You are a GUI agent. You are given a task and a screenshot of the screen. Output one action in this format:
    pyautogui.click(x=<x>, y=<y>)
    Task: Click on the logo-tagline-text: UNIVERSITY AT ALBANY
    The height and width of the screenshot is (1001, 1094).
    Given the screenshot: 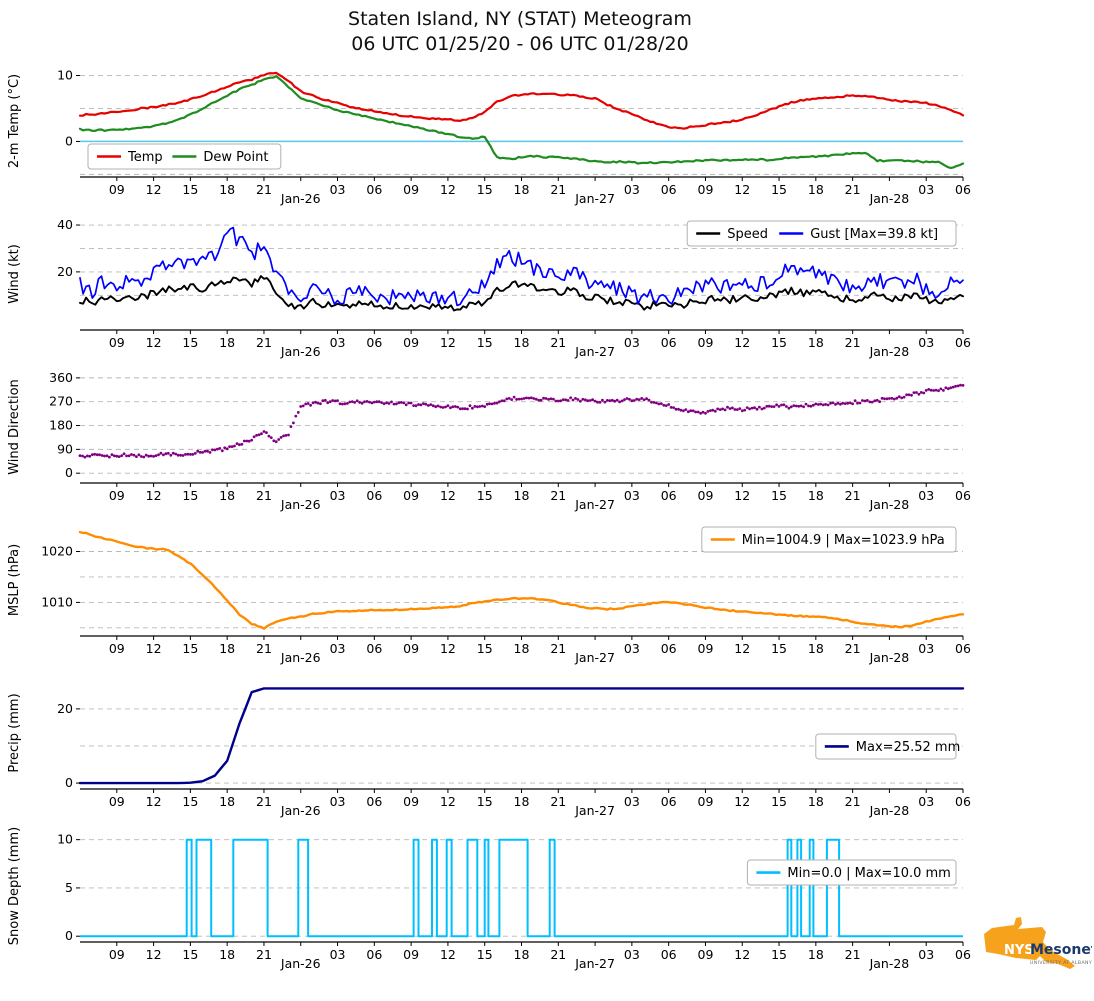 What is the action you would take?
    pyautogui.click(x=1061, y=963)
    